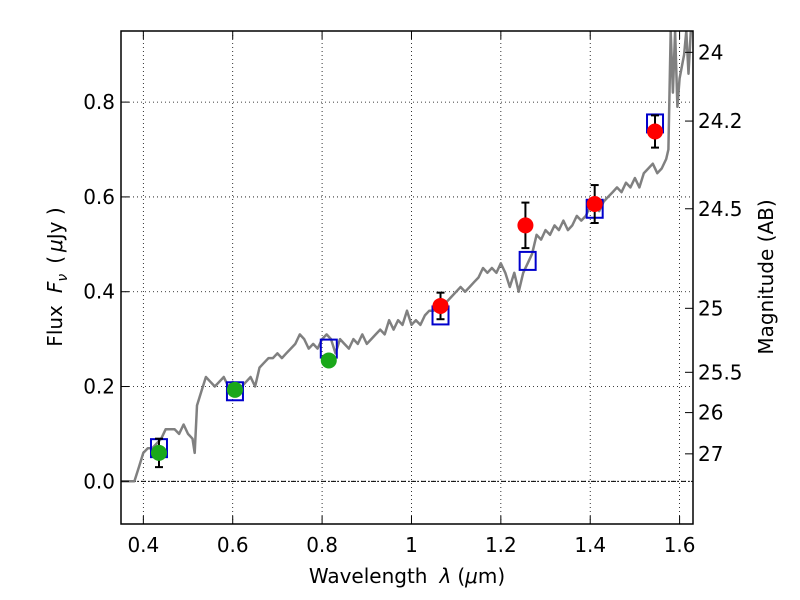 Image resolution: width=800 pixels, height=600 pixels. What do you see at coordinates (680, 545) in the screenshot?
I see `x-tick-label: 1.6` at bounding box center [680, 545].